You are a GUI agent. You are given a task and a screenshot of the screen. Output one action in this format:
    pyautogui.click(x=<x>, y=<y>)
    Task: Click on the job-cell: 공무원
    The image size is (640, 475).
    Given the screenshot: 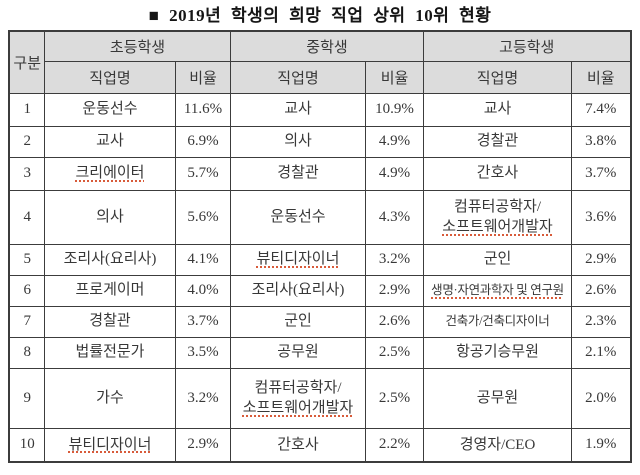 What is the action you would take?
    pyautogui.click(x=298, y=352)
    